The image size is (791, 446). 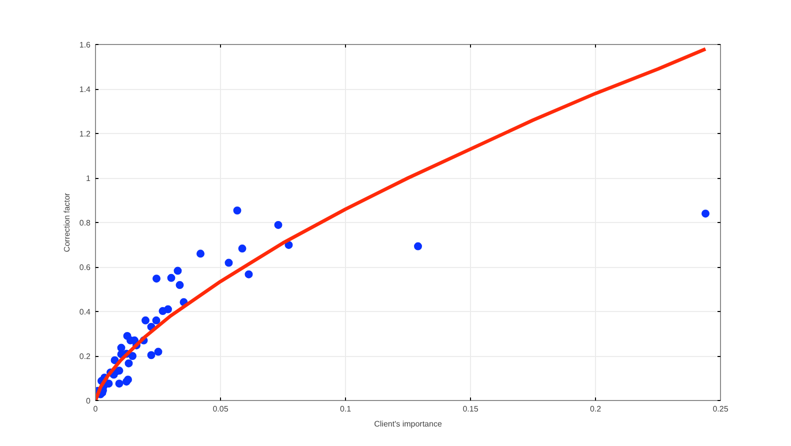 What do you see at coordinates (85, 89) in the screenshot?
I see `y-tick-label: 1.4` at bounding box center [85, 89].